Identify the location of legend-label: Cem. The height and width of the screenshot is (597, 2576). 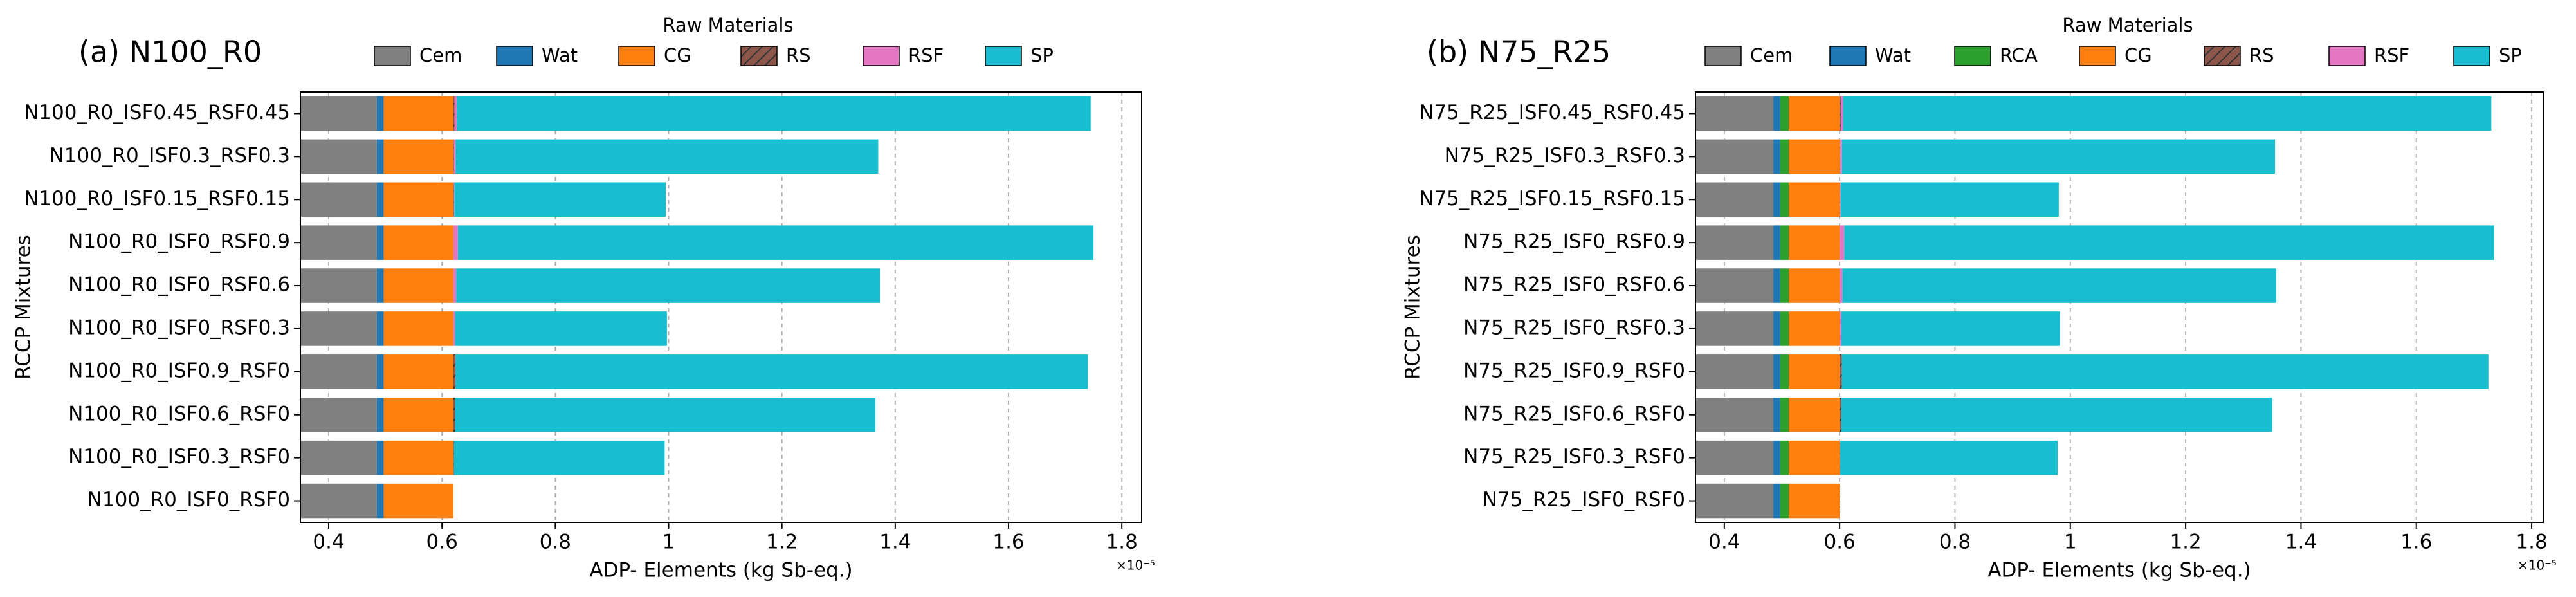
(441, 55).